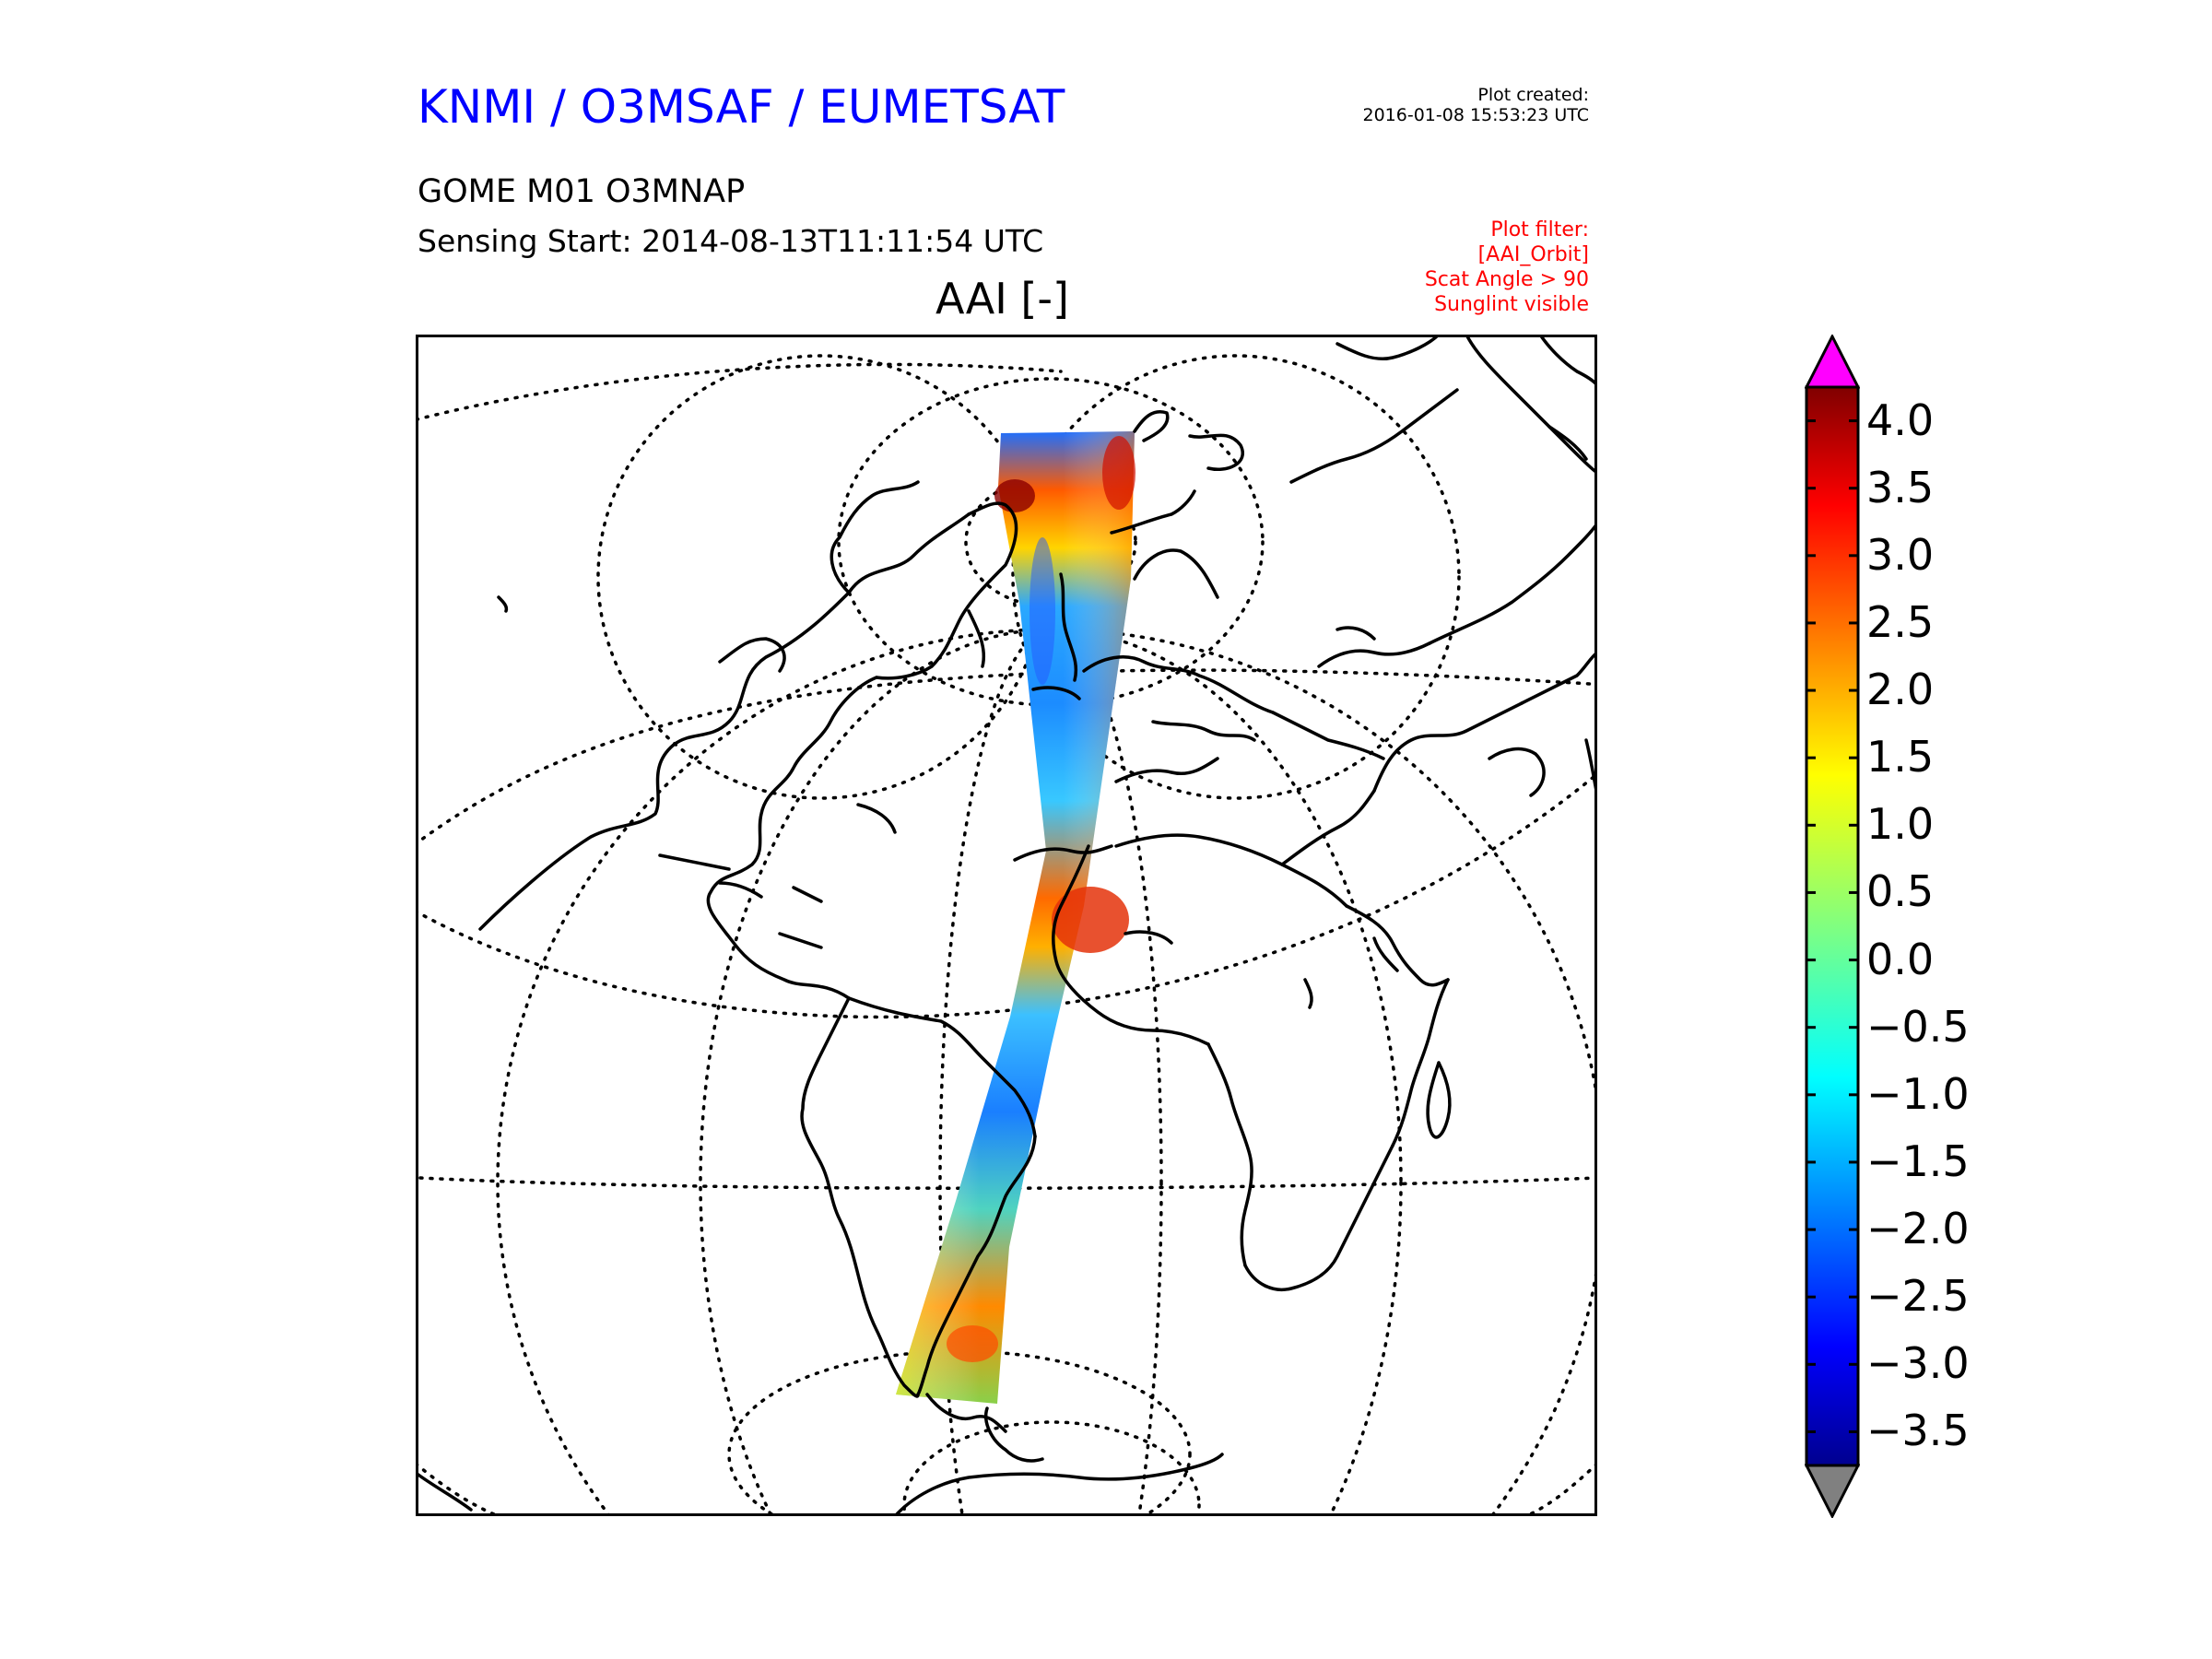 This screenshot has height=1659, width=2212. What do you see at coordinates (1900, 554) in the screenshot?
I see `colorbar-tick-label: 3.0` at bounding box center [1900, 554].